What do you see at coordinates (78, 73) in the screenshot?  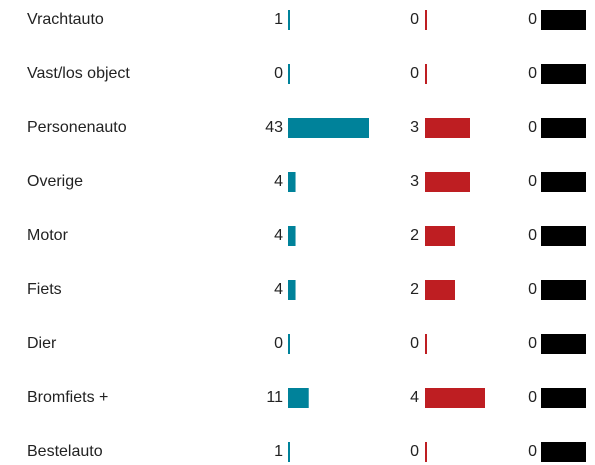 I see `row-label: Vast/los object` at bounding box center [78, 73].